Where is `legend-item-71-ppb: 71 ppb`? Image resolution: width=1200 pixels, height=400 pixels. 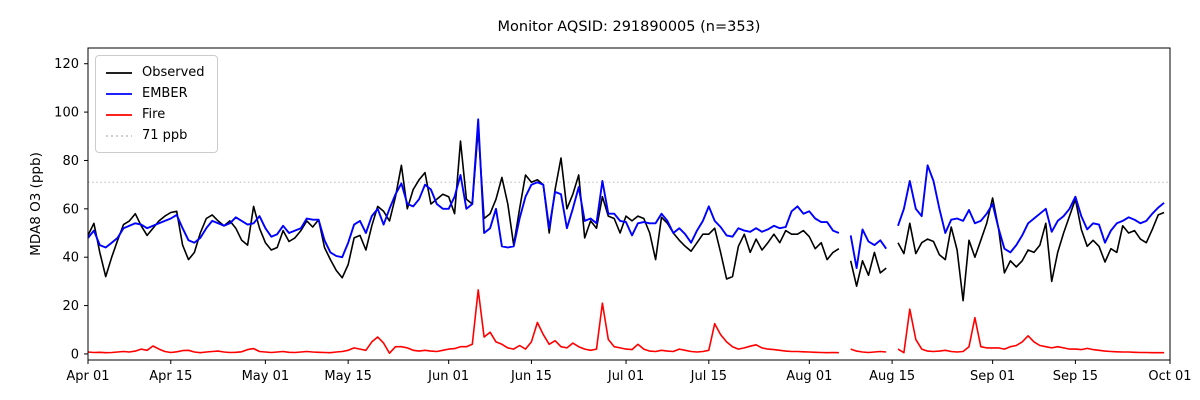 legend-item-71-ppb: 71 ppb is located at coordinates (155, 135).